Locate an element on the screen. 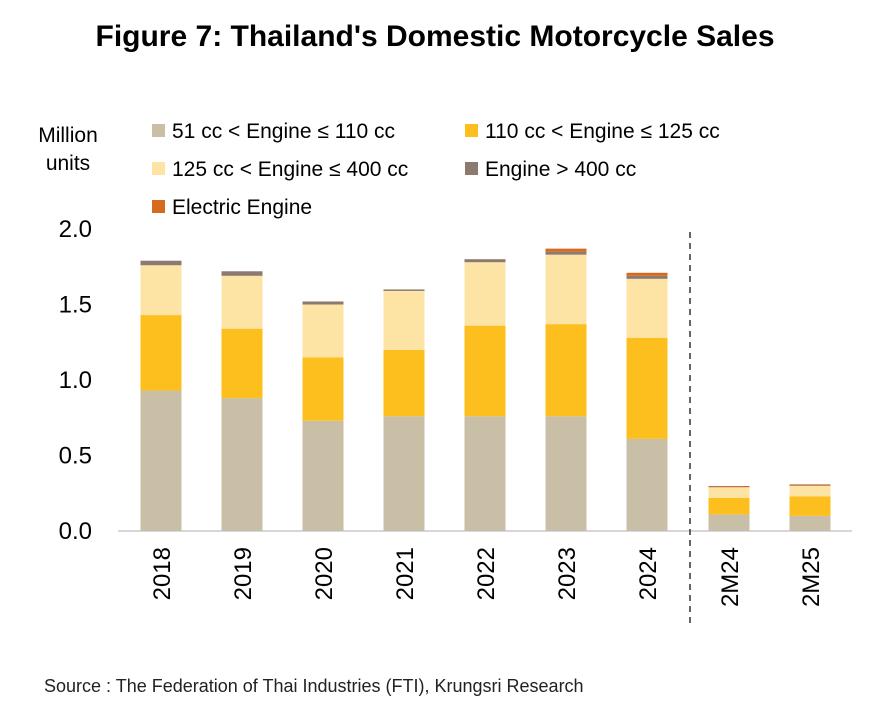  x-tick-label: 2023 is located at coordinates (567, 573).